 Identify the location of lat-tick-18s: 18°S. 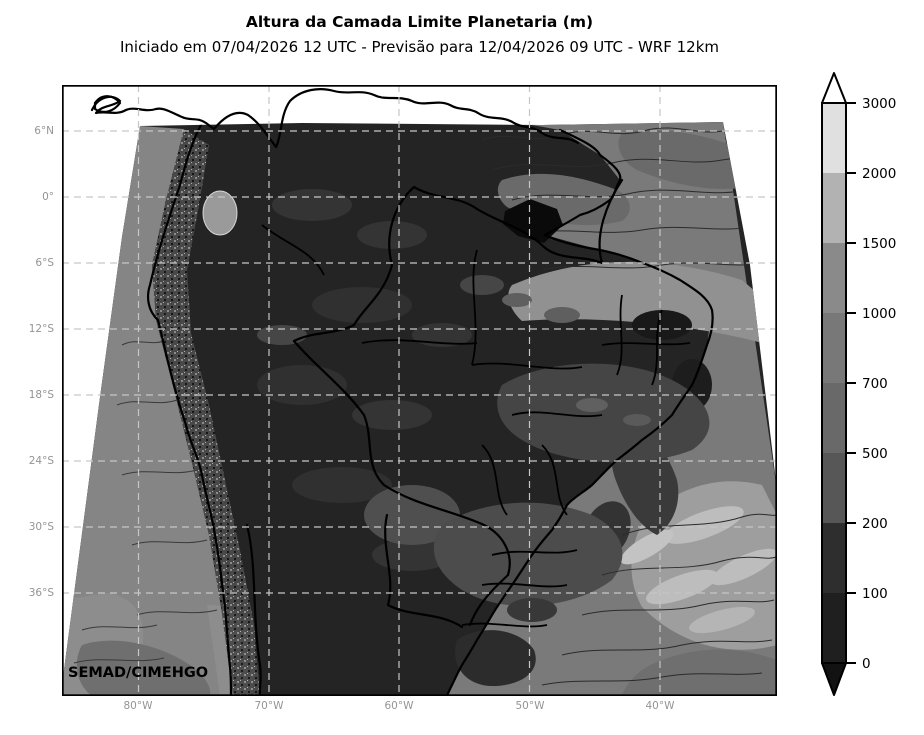
(41, 395).